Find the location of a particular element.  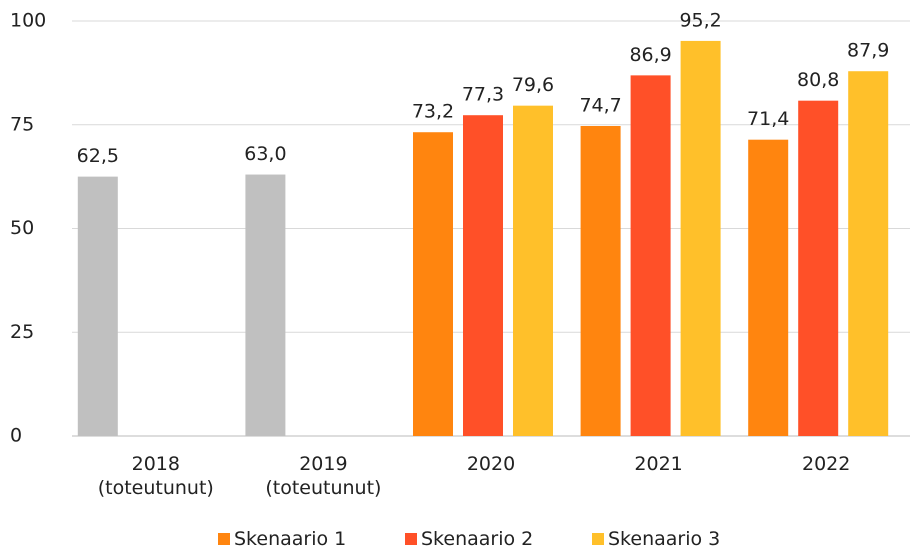

x-tick-label: 2021 is located at coordinates (658, 464).